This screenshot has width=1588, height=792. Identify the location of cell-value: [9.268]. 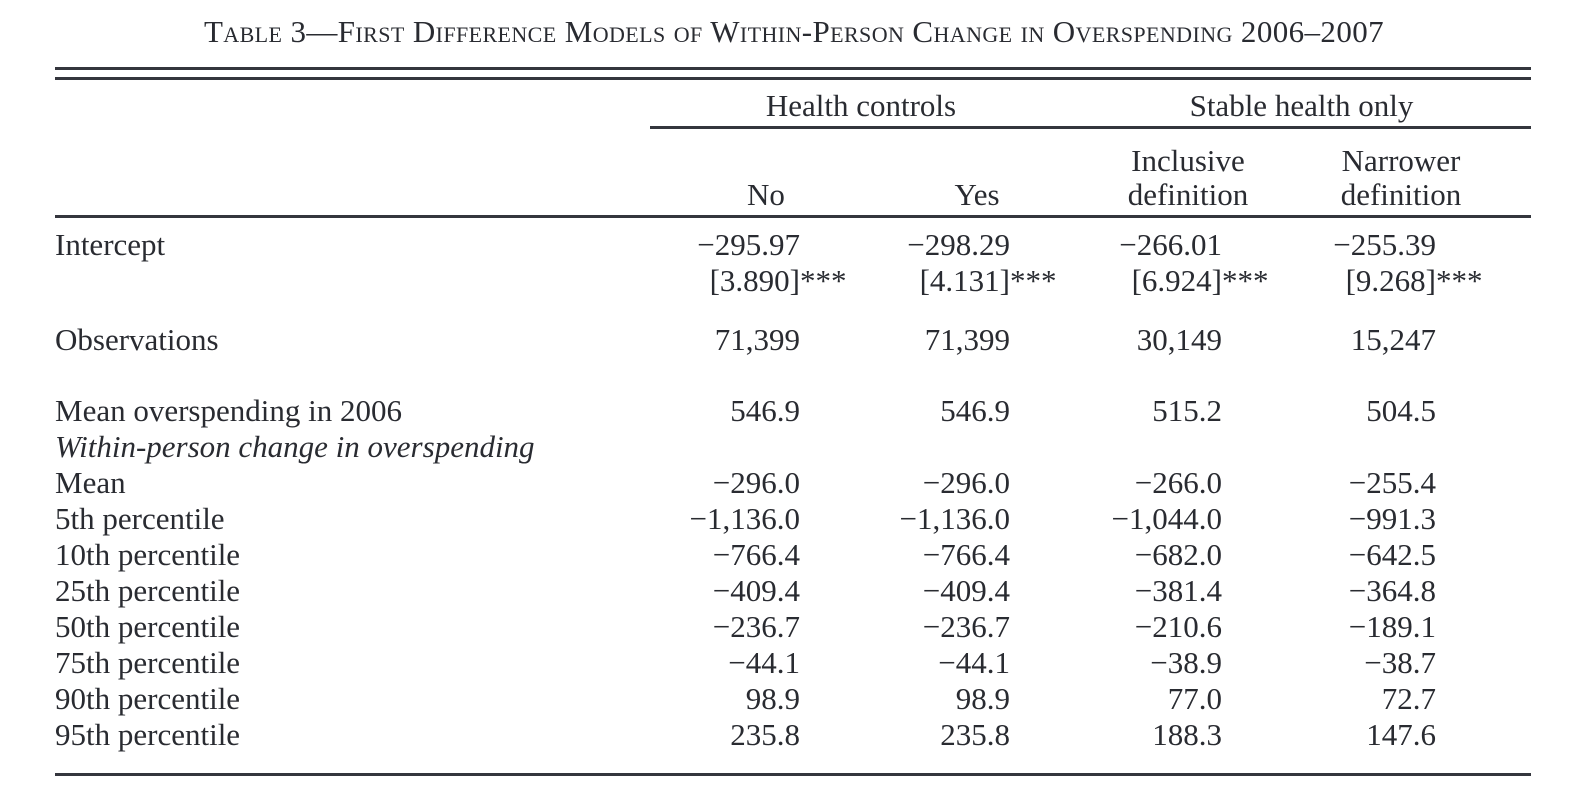
(1390, 280).